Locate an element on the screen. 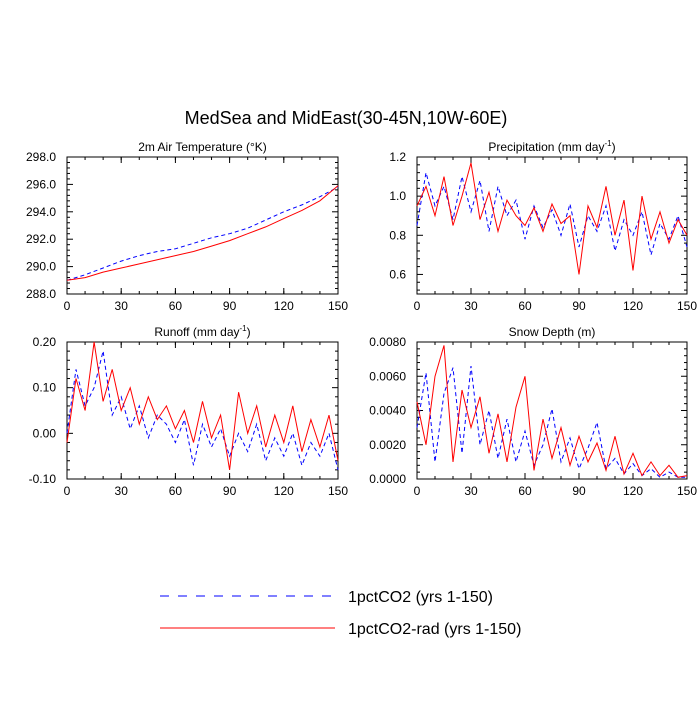 The height and width of the screenshot is (705, 700). y-tick-label: 0.8 is located at coordinates (397, 235).